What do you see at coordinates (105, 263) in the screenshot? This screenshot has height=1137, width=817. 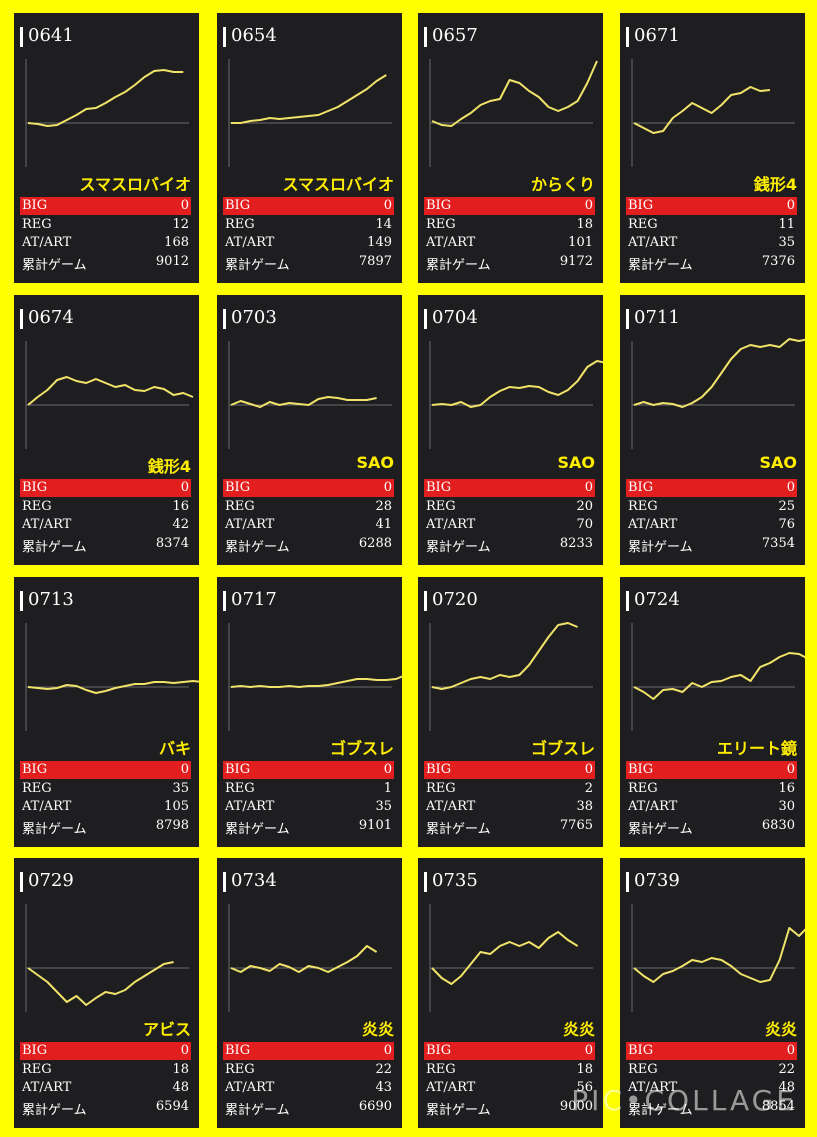 I see `total-games-row: 累計ゲーム 9012` at bounding box center [105, 263].